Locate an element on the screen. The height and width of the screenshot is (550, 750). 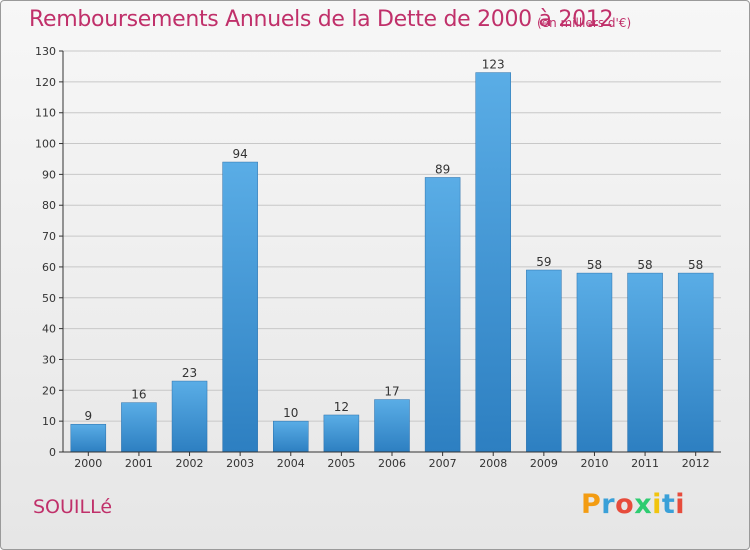
data-label: 89 is located at coordinates (442, 169).